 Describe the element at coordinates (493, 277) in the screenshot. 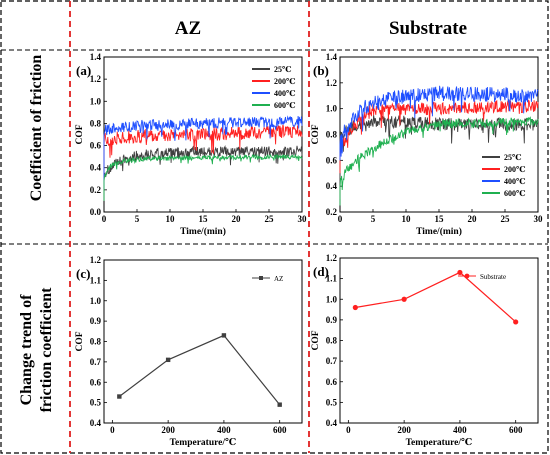

I see `legend-entry: Substrate` at that location.